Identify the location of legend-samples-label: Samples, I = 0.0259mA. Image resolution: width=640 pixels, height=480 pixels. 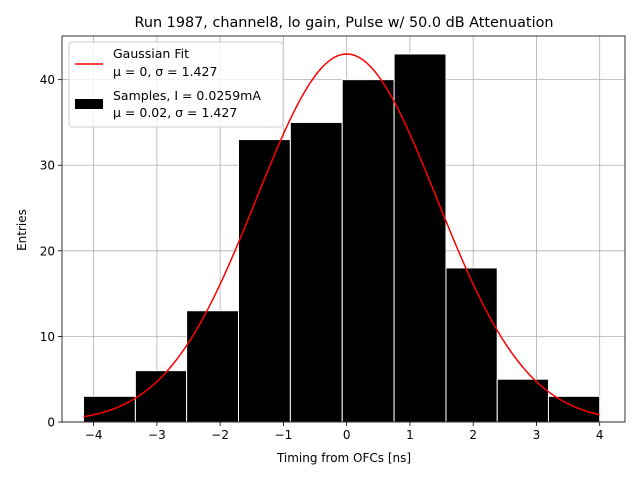
(187, 95).